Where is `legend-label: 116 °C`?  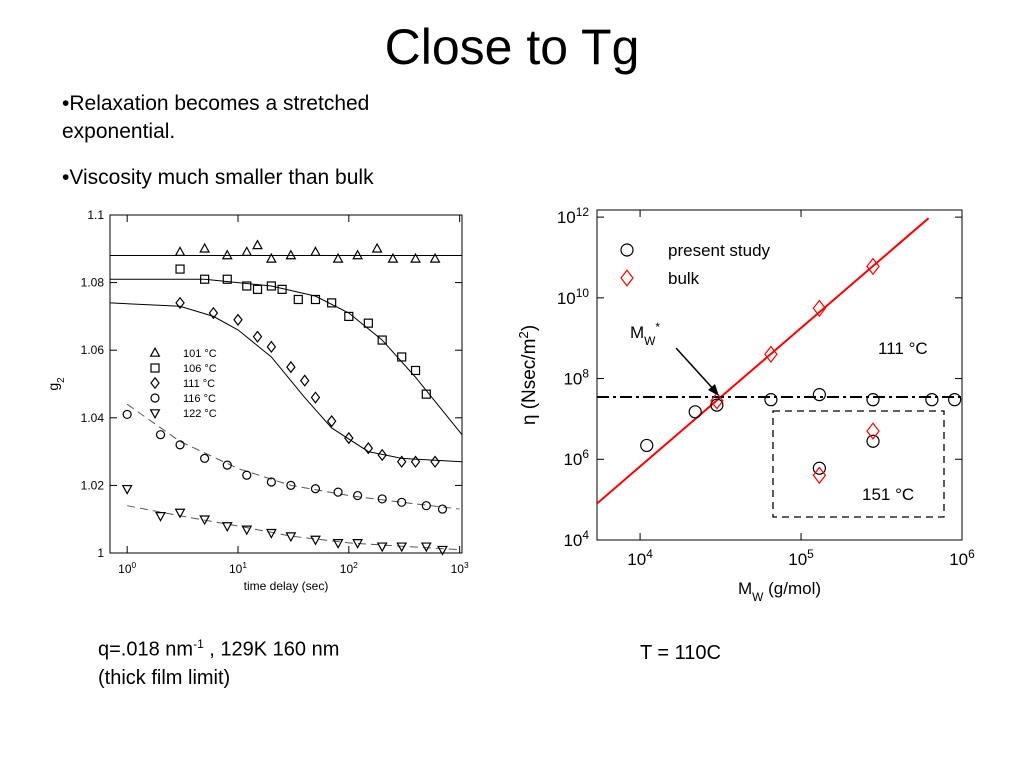 legend-label: 116 °C is located at coordinates (199, 399).